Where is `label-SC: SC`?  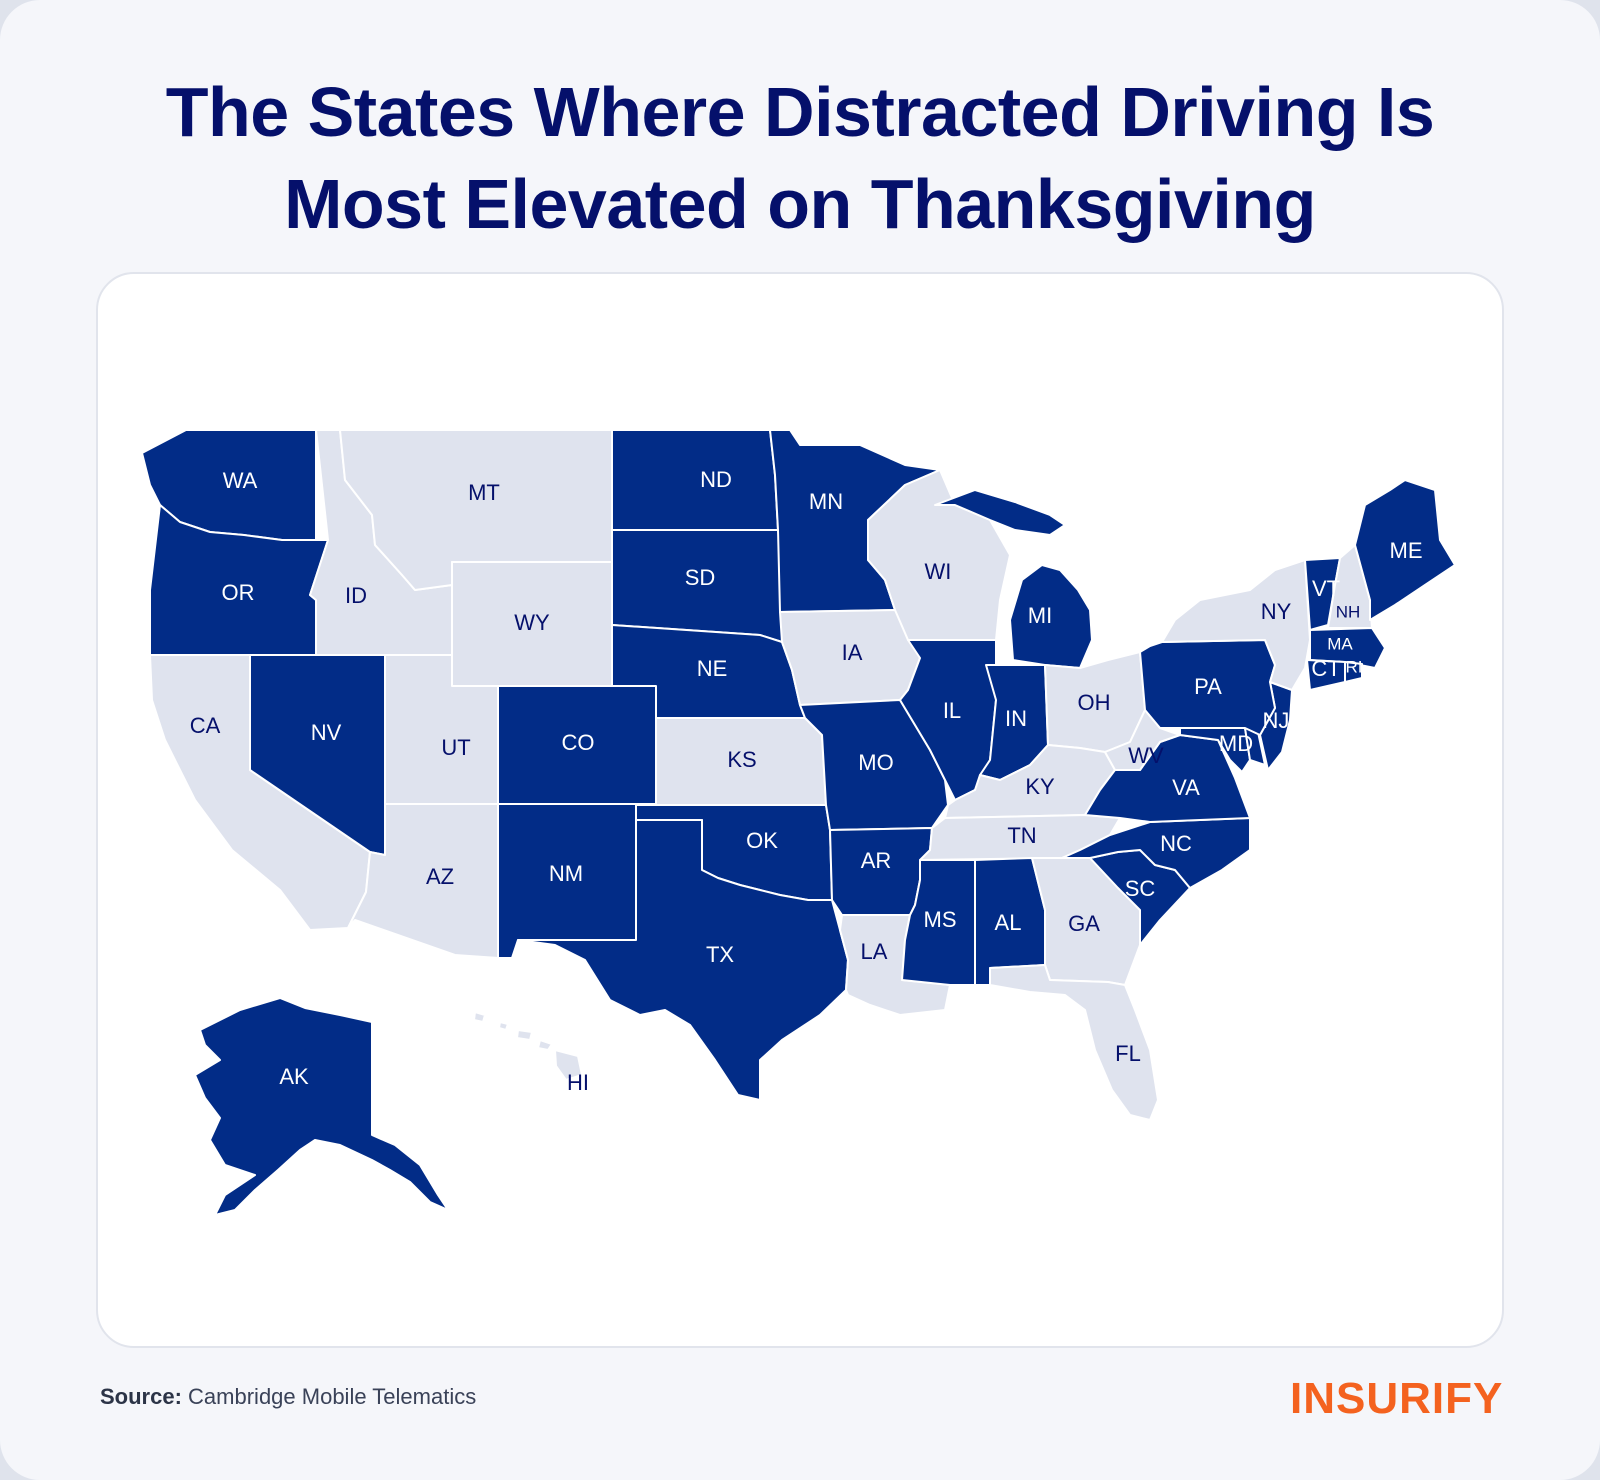
label-SC: SC is located at coordinates (1140, 888).